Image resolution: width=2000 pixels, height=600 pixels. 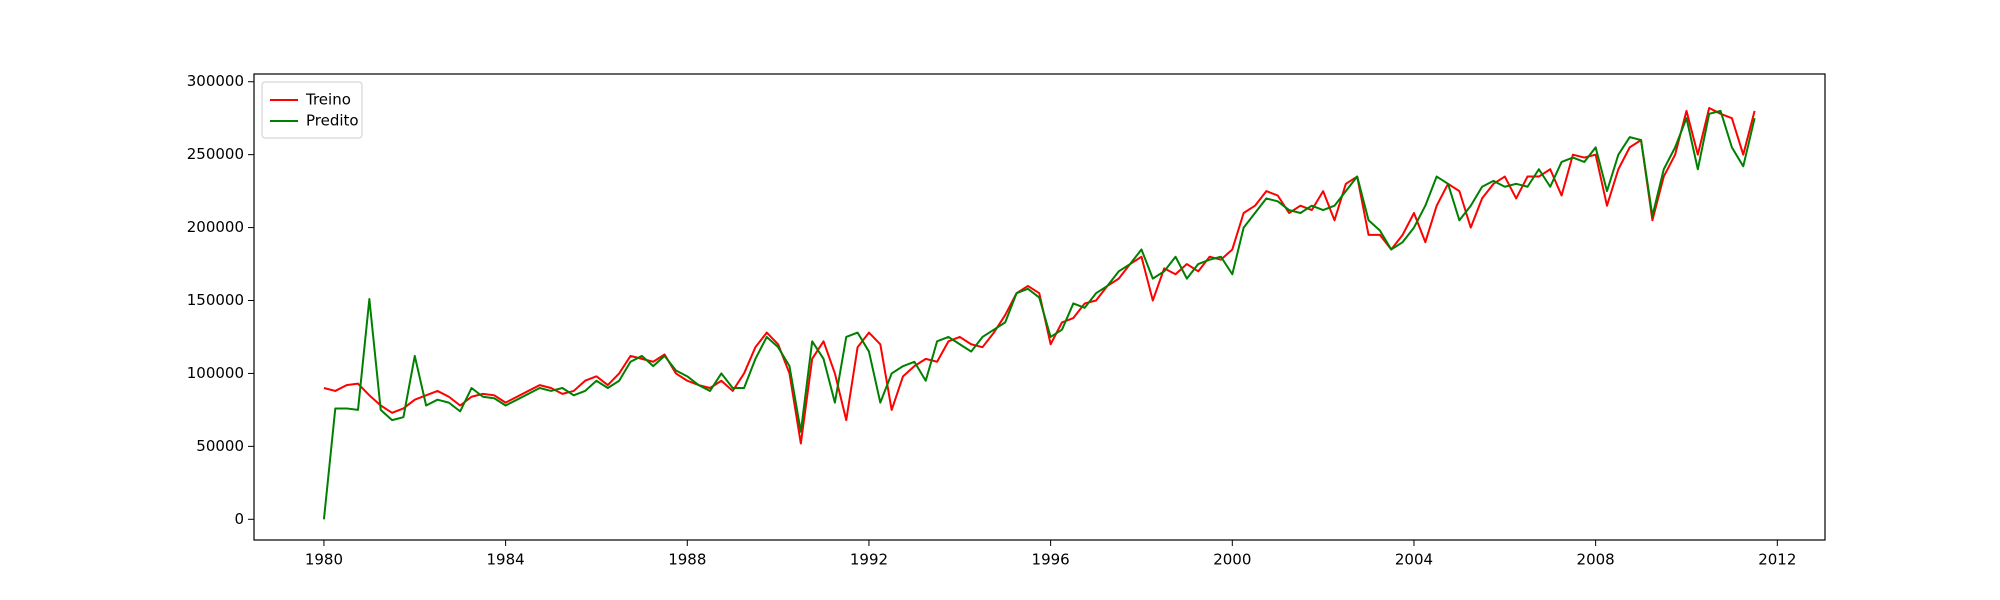 I want to click on x-tick-label: 1992, so click(x=869, y=560).